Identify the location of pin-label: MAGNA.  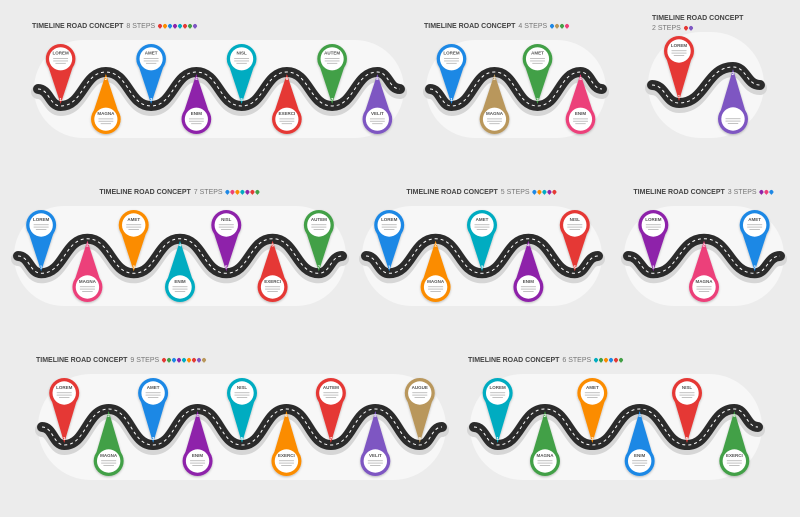
(106, 113).